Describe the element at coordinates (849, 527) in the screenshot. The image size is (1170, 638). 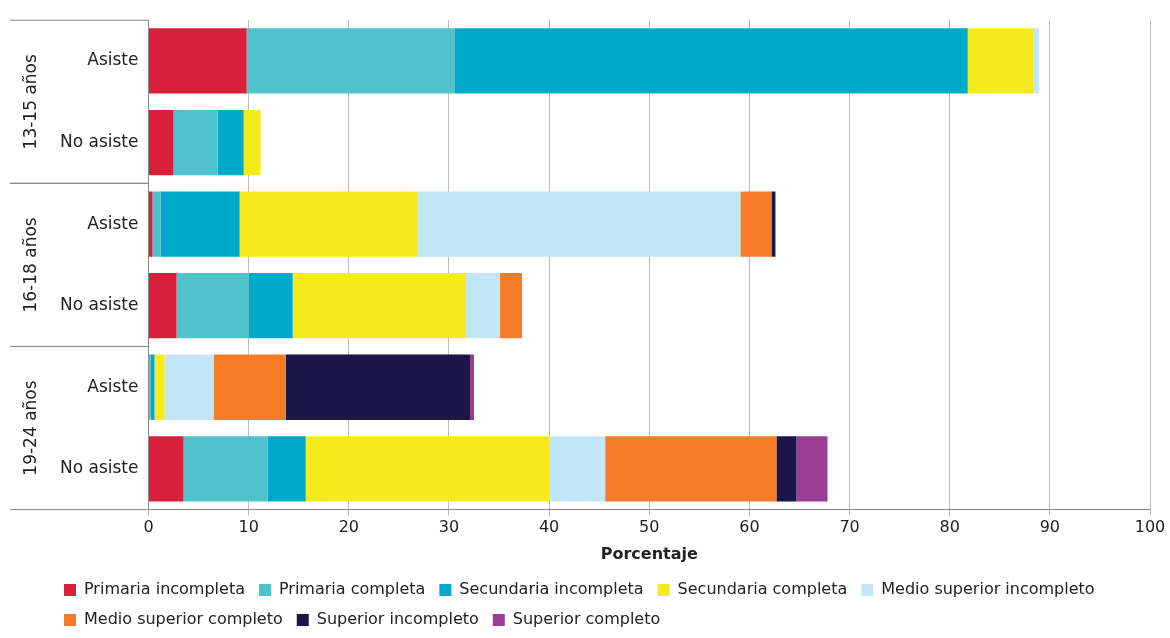
I see `x-tick-label: 70` at that location.